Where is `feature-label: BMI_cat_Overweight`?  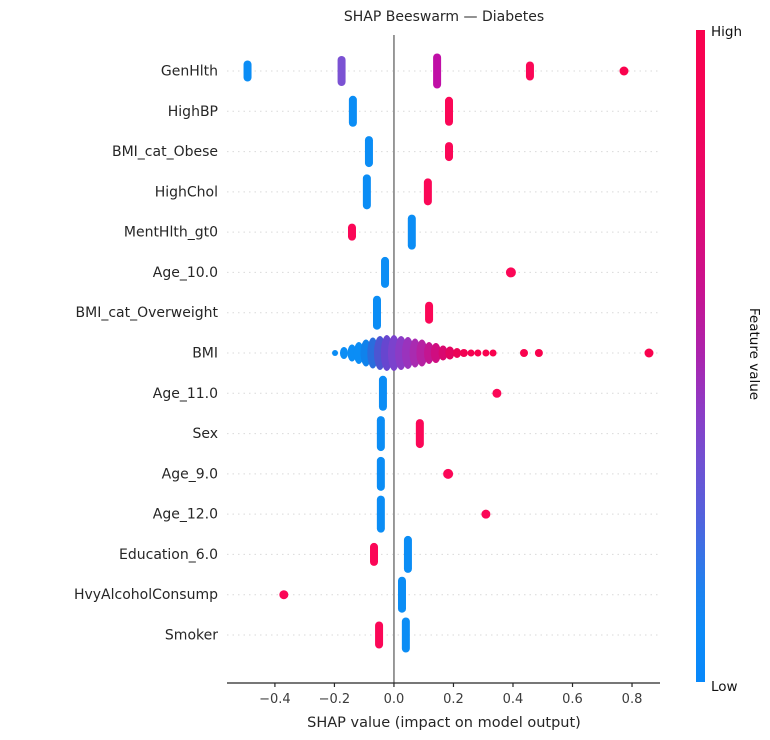
feature-label: BMI_cat_Overweight is located at coordinates (147, 313).